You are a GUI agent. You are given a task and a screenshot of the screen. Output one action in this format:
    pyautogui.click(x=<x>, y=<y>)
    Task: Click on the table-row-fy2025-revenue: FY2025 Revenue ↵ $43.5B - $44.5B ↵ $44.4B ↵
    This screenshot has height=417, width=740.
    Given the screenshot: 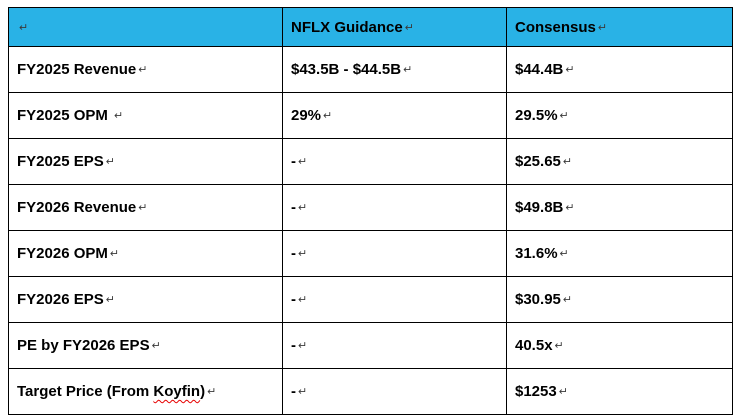 What is the action you would take?
    pyautogui.click(x=370, y=69)
    